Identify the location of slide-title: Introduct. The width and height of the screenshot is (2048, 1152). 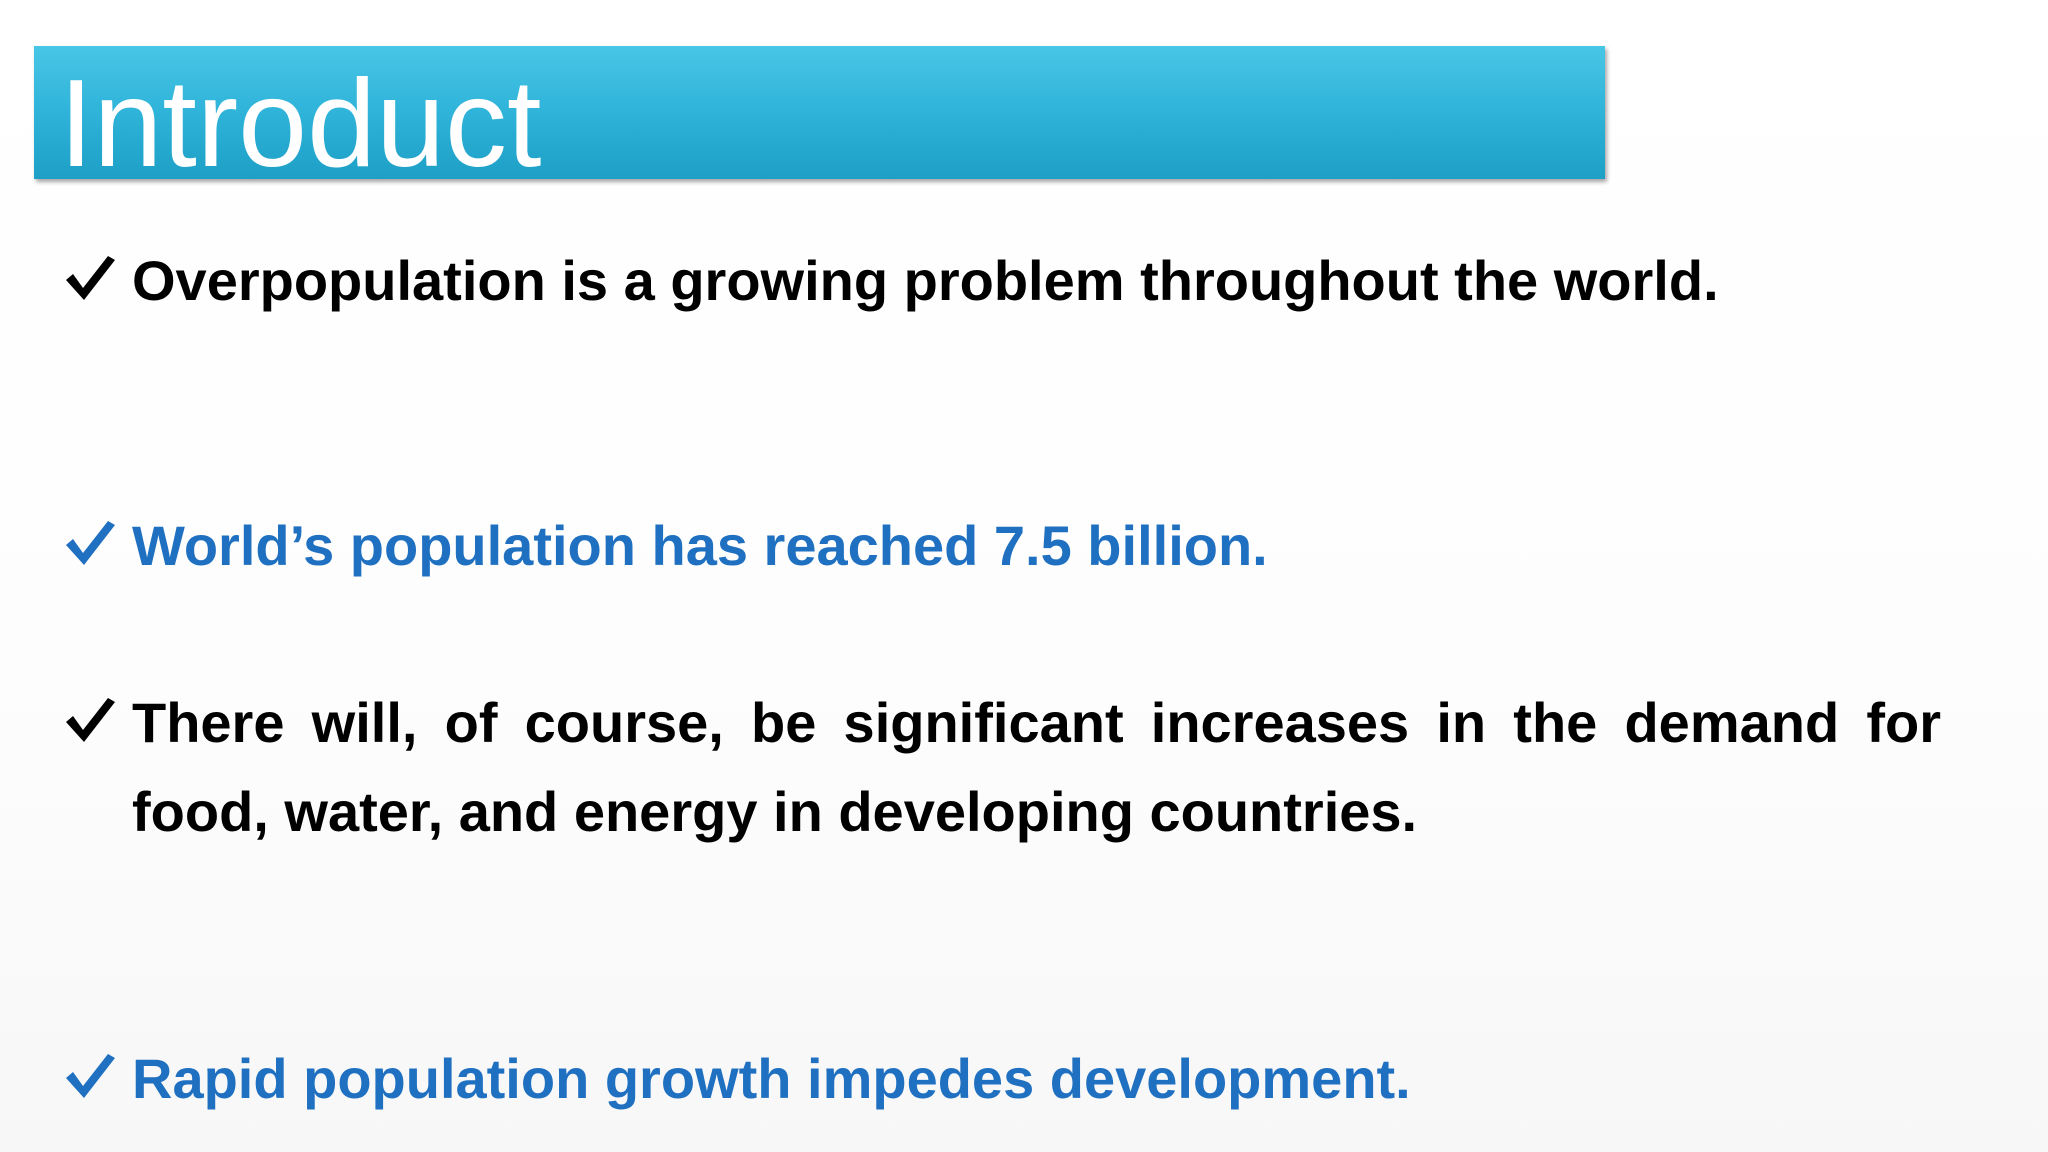
(300, 124).